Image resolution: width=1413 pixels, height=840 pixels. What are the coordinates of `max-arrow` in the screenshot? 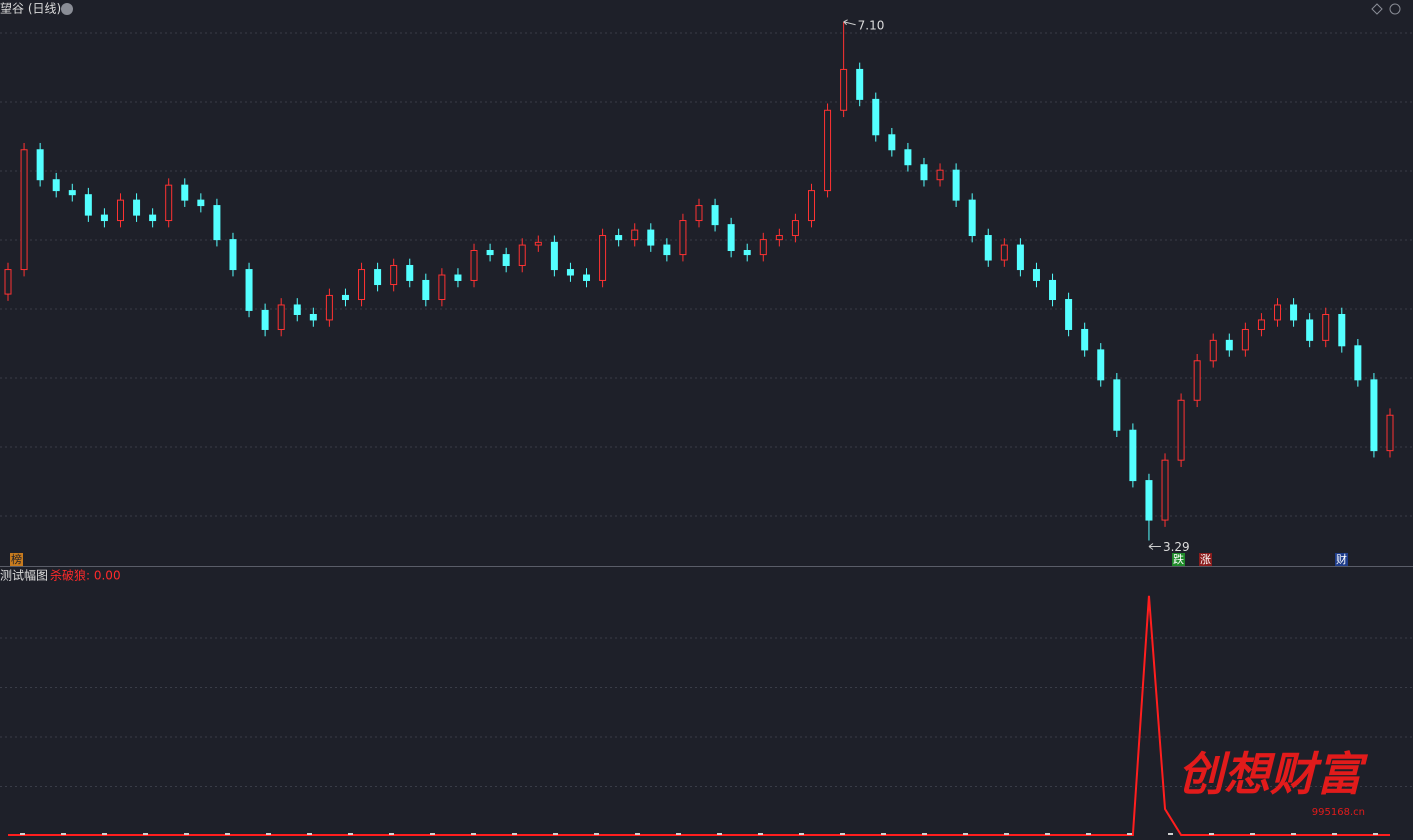 It's located at (849, 22).